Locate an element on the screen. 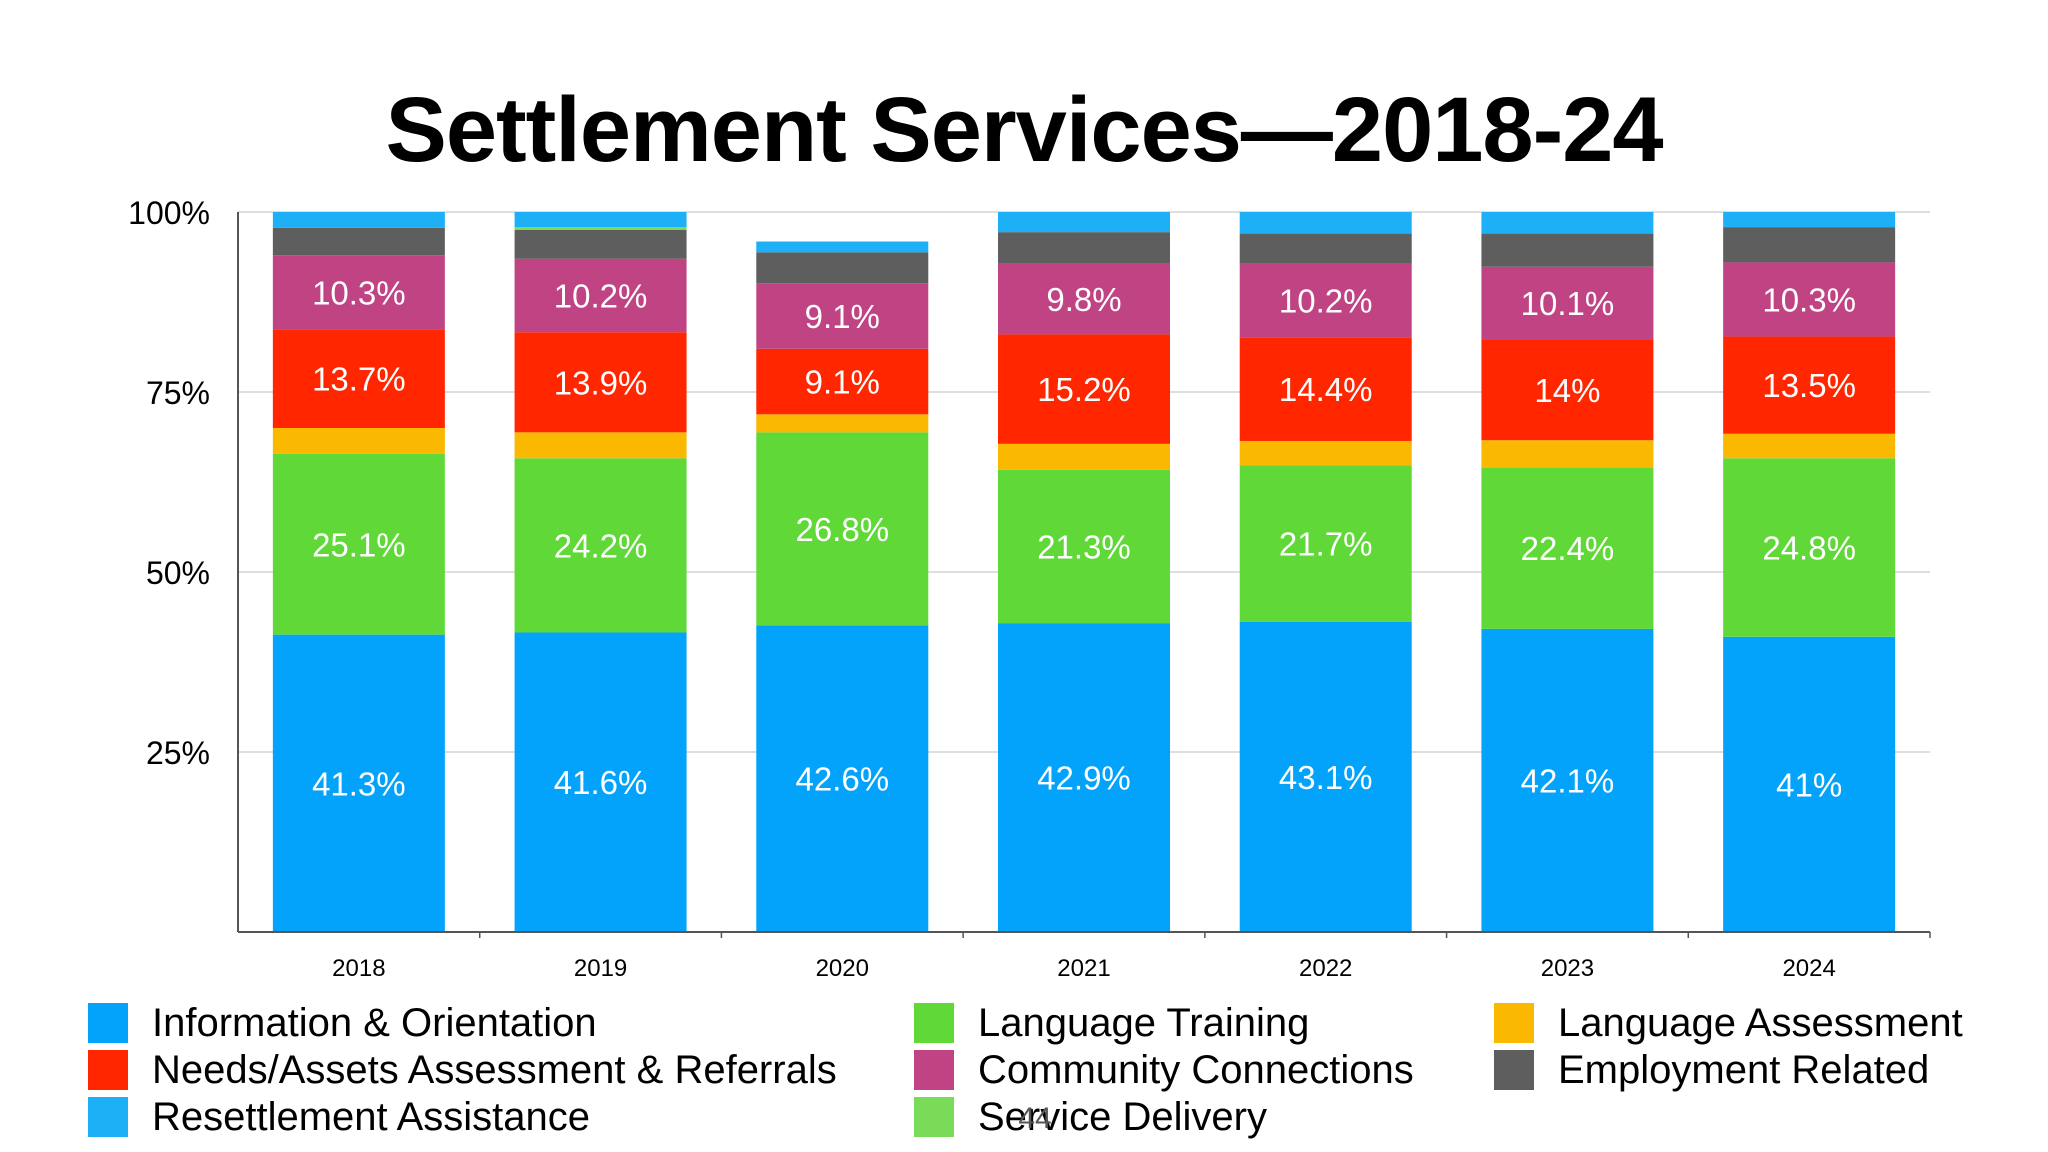  data-label: 24.2% is located at coordinates (601, 545).